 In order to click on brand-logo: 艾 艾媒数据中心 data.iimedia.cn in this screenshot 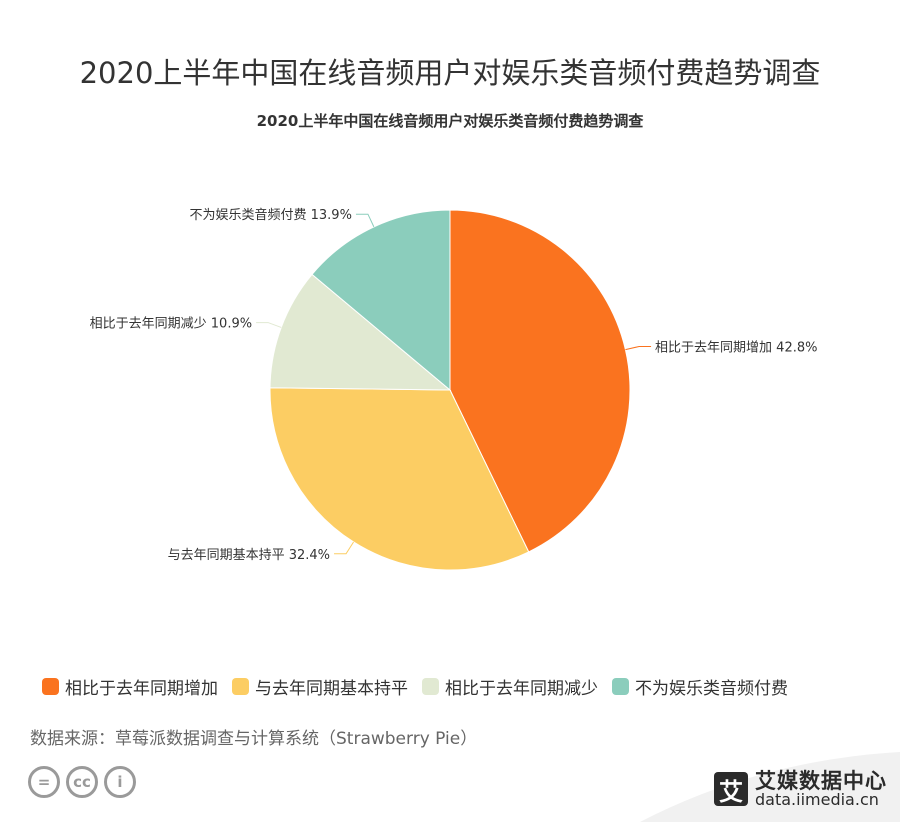, I will do `click(800, 789)`.